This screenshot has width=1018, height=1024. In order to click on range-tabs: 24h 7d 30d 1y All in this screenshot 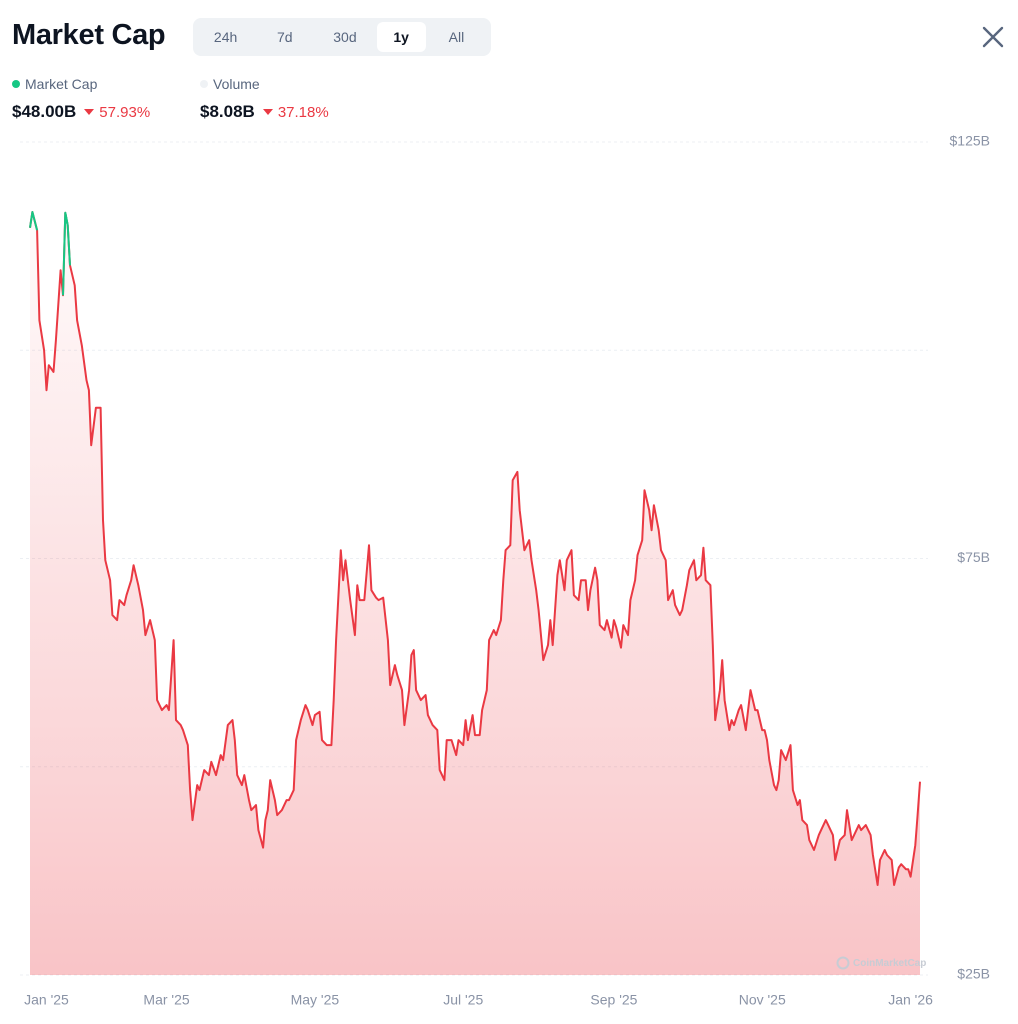, I will do `click(342, 37)`.